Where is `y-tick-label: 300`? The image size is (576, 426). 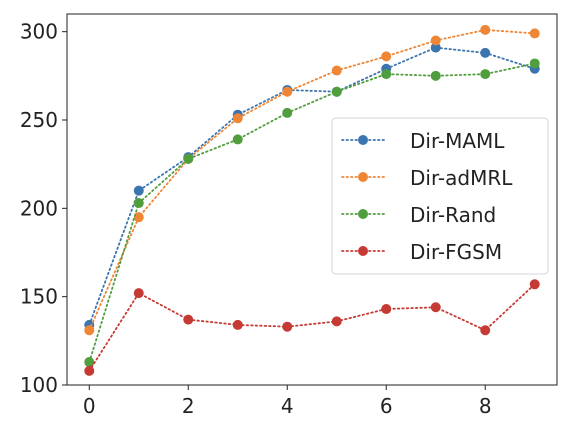 y-tick-label: 300 is located at coordinates (39, 32).